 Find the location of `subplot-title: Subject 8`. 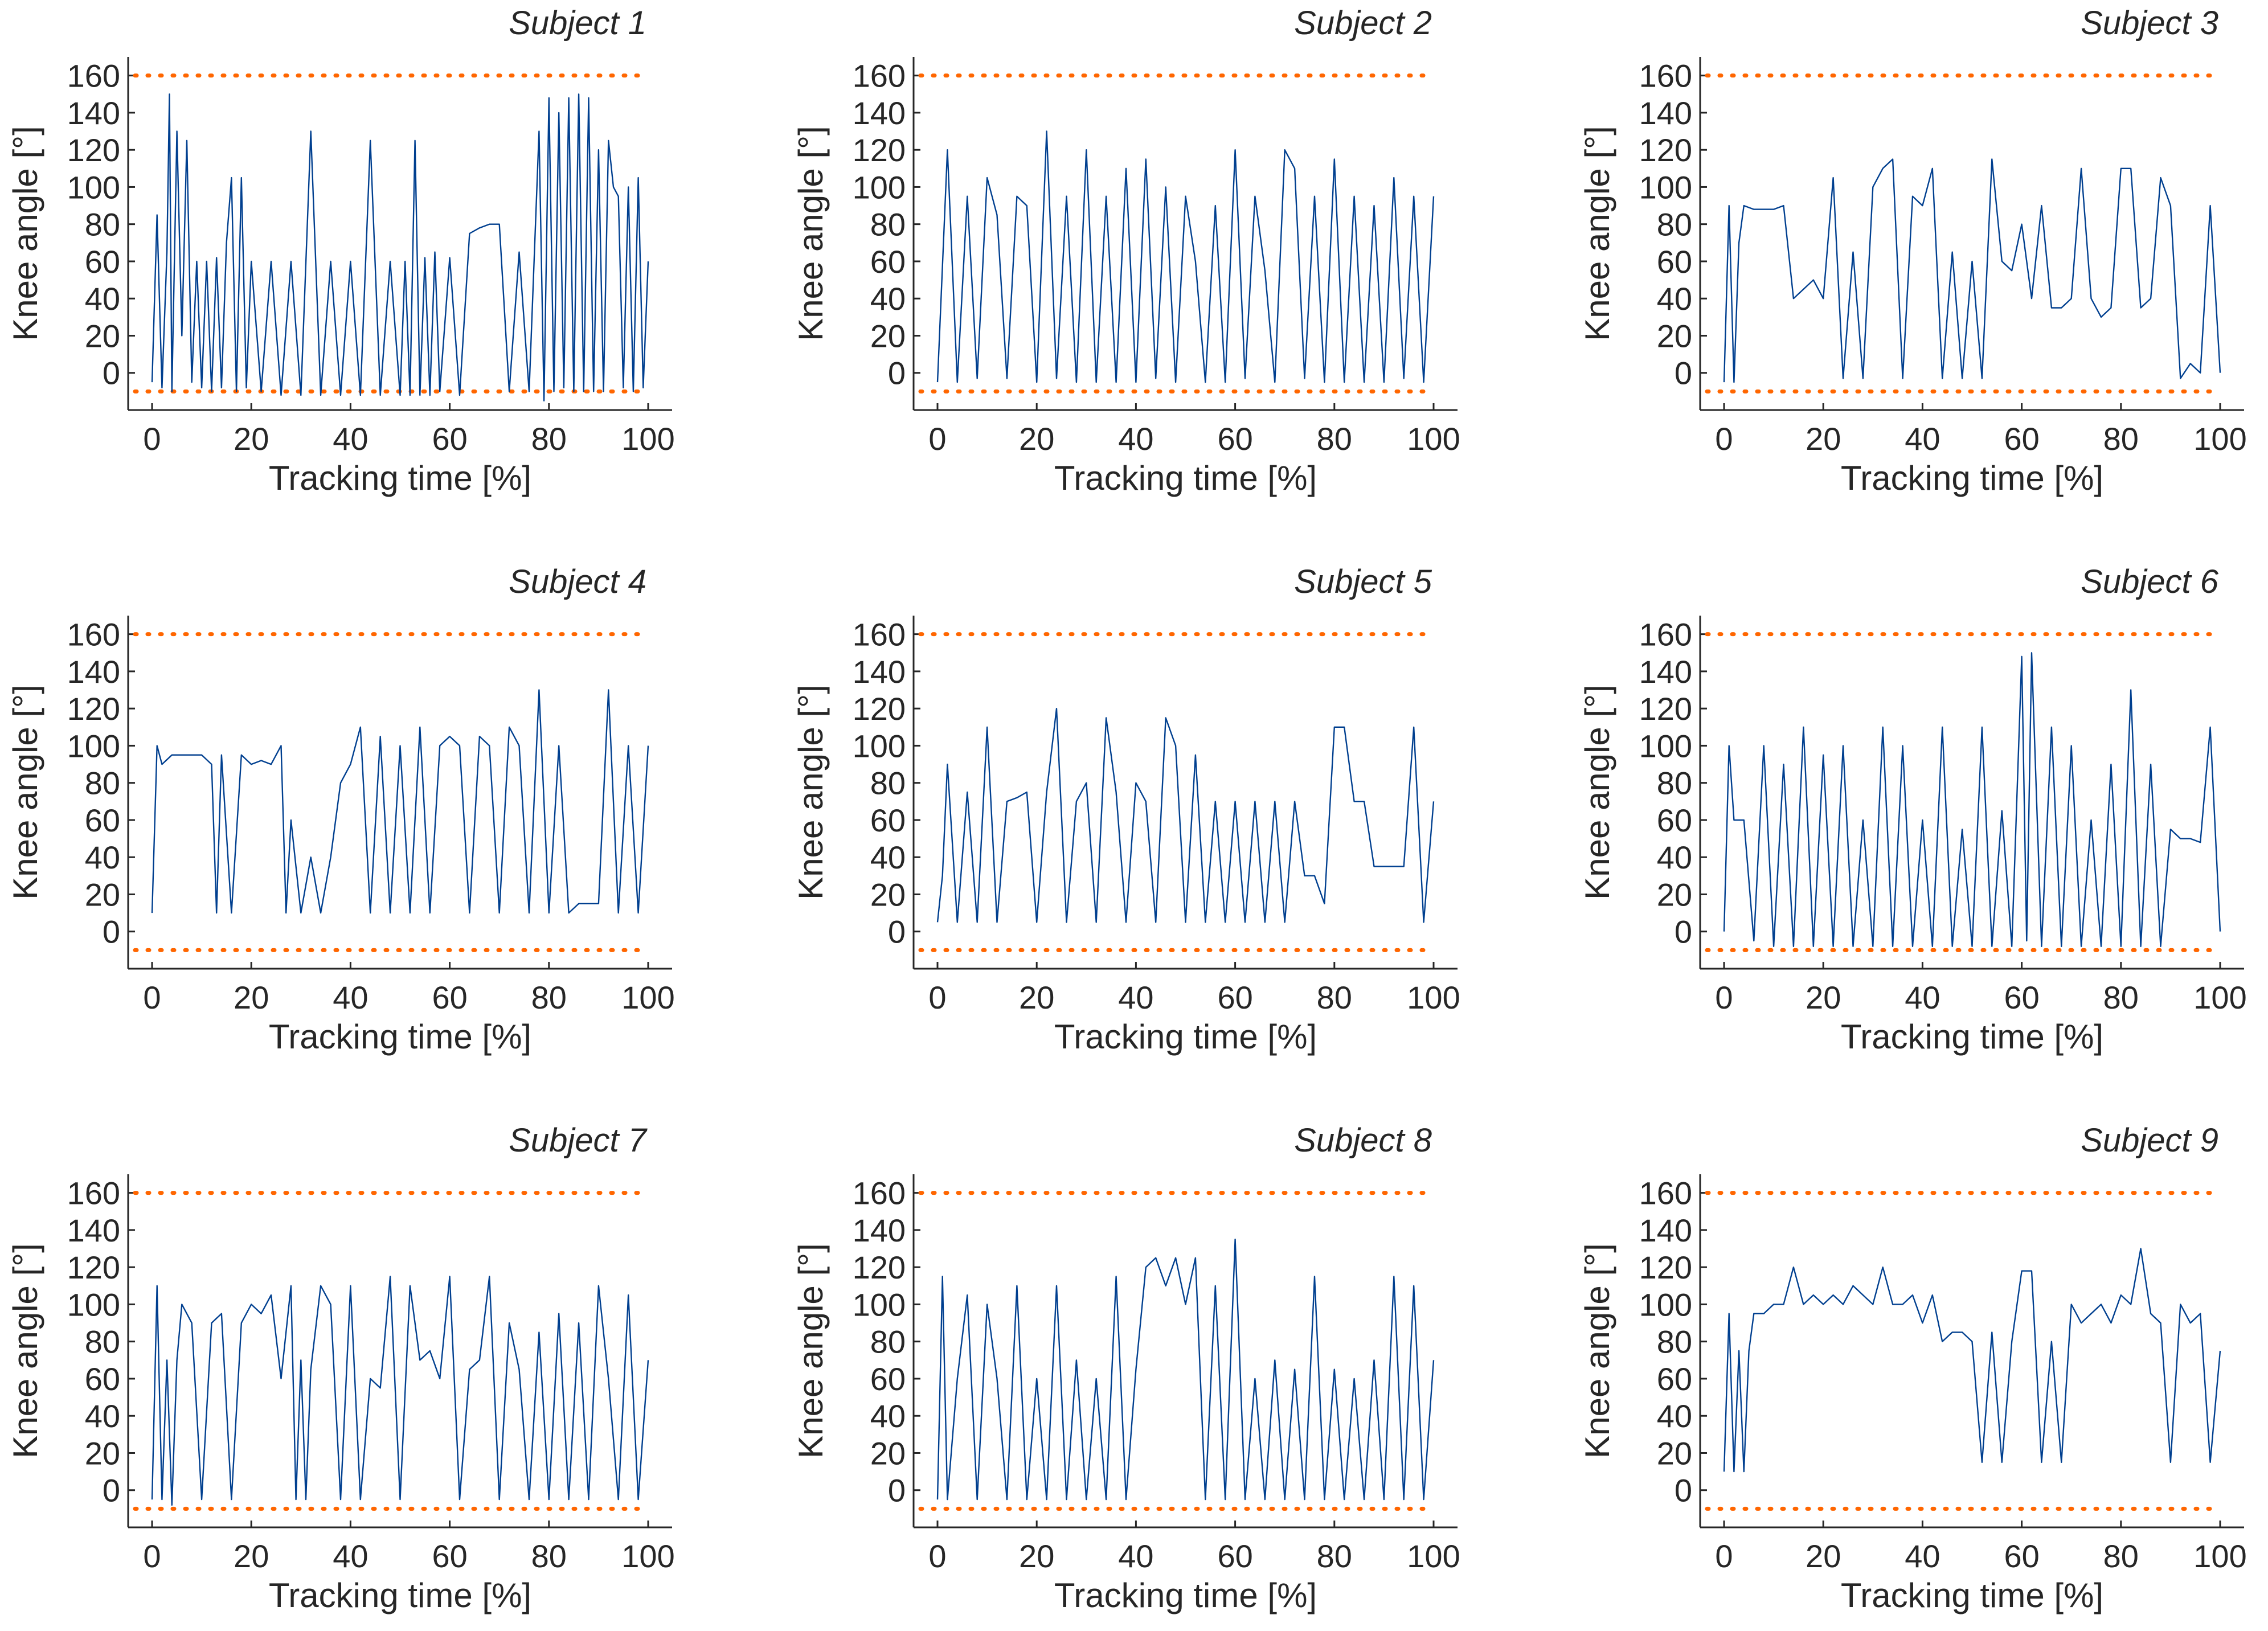

subplot-title: Subject 8 is located at coordinates (1363, 1140).